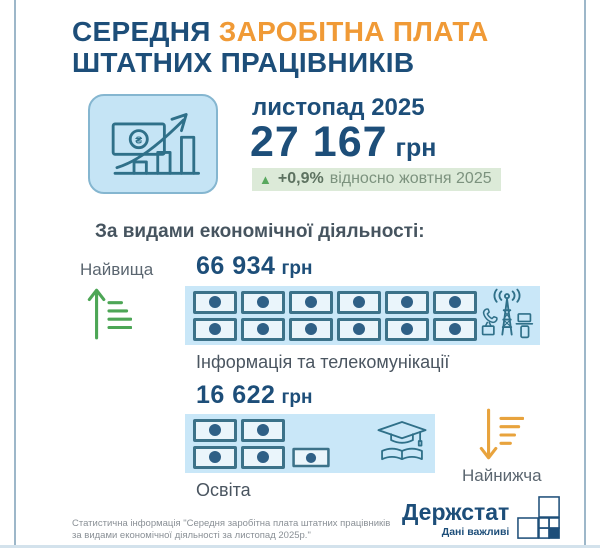 This screenshot has width=600, height=548. What do you see at coordinates (585, 274) in the screenshot?
I see `right-frame-line` at bounding box center [585, 274].